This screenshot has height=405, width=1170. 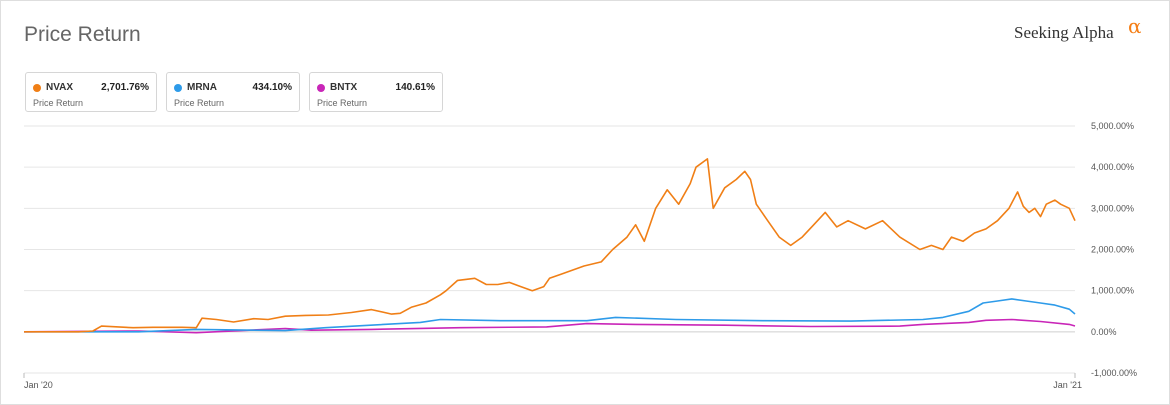 What do you see at coordinates (91, 92) in the screenshot?
I see `legend-item-nvax: NVAX 2,701.76% Price Return` at bounding box center [91, 92].